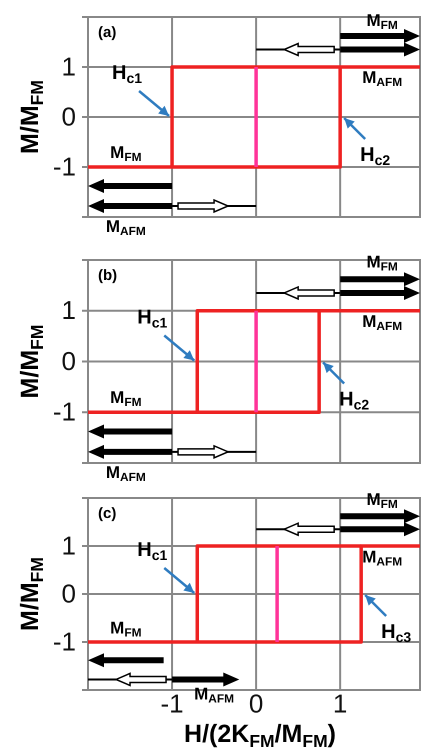 This screenshot has width=422, height=748. Describe the element at coordinates (108, 275) in the screenshot. I see `text: (b)` at that location.